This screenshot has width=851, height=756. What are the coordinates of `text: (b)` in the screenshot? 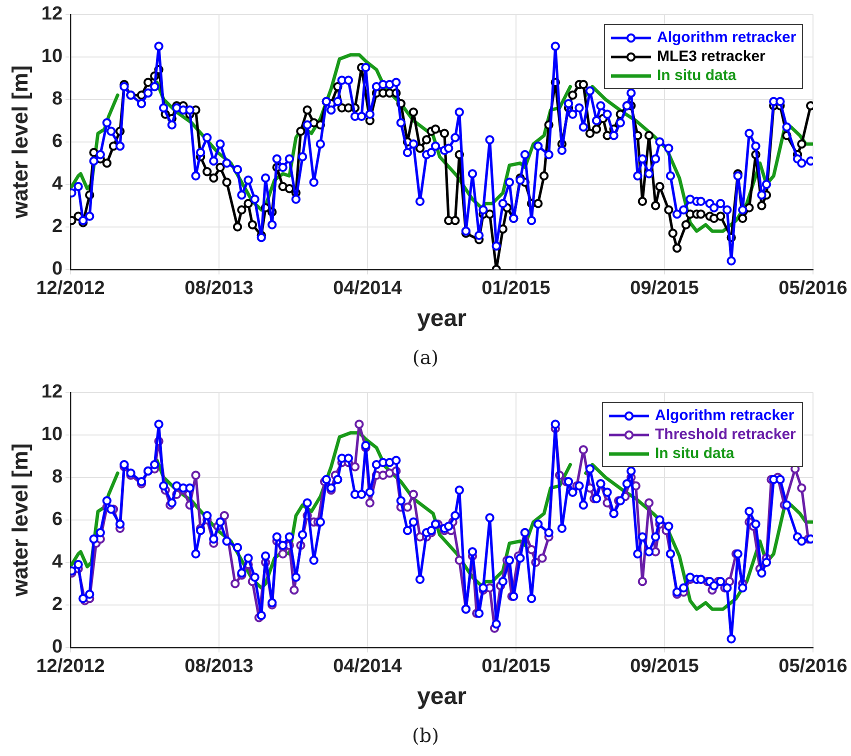 It's located at (425, 736).